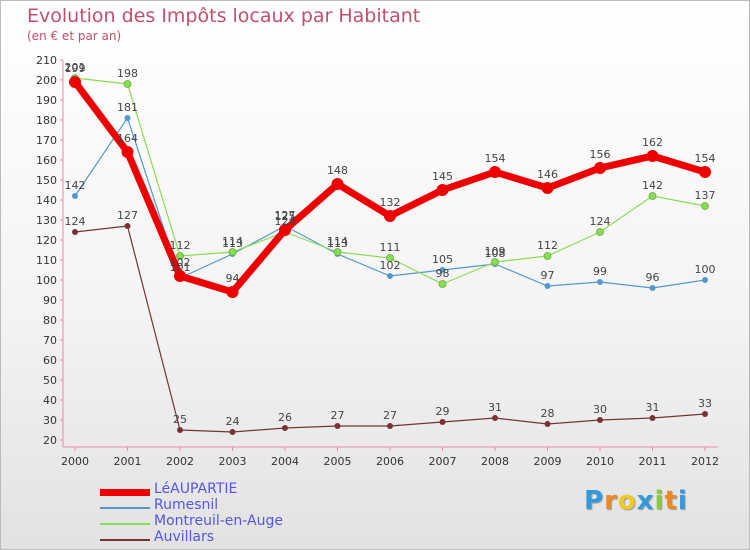 The width and height of the screenshot is (750, 550). Describe the element at coordinates (50, 420) in the screenshot. I see `y-tick-label: 30` at that location.